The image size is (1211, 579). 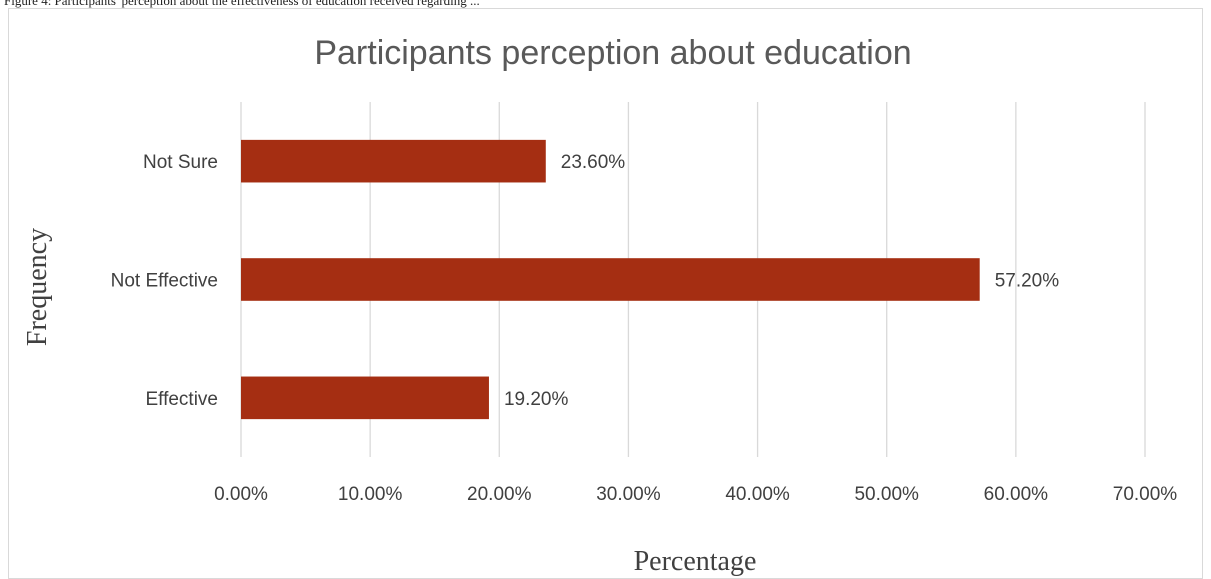 I want to click on x-tick-label: 10.00%, so click(x=370, y=494).